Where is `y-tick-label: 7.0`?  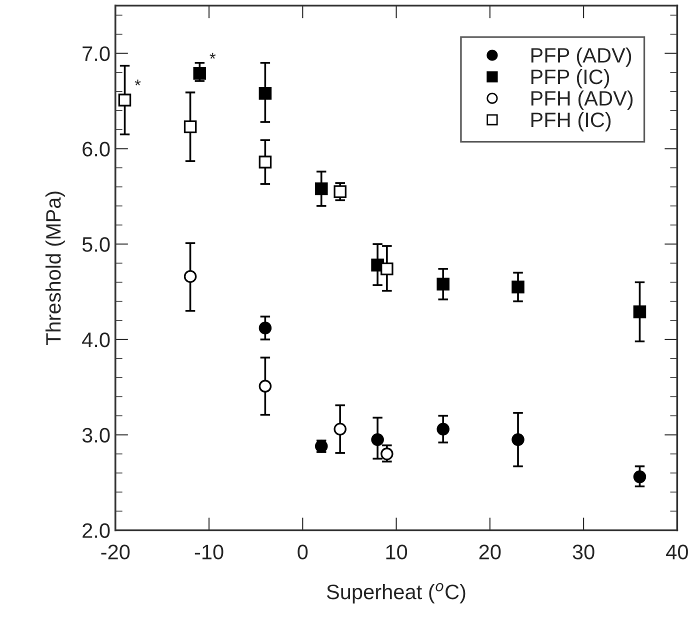 y-tick-label: 7.0 is located at coordinates (96, 54).